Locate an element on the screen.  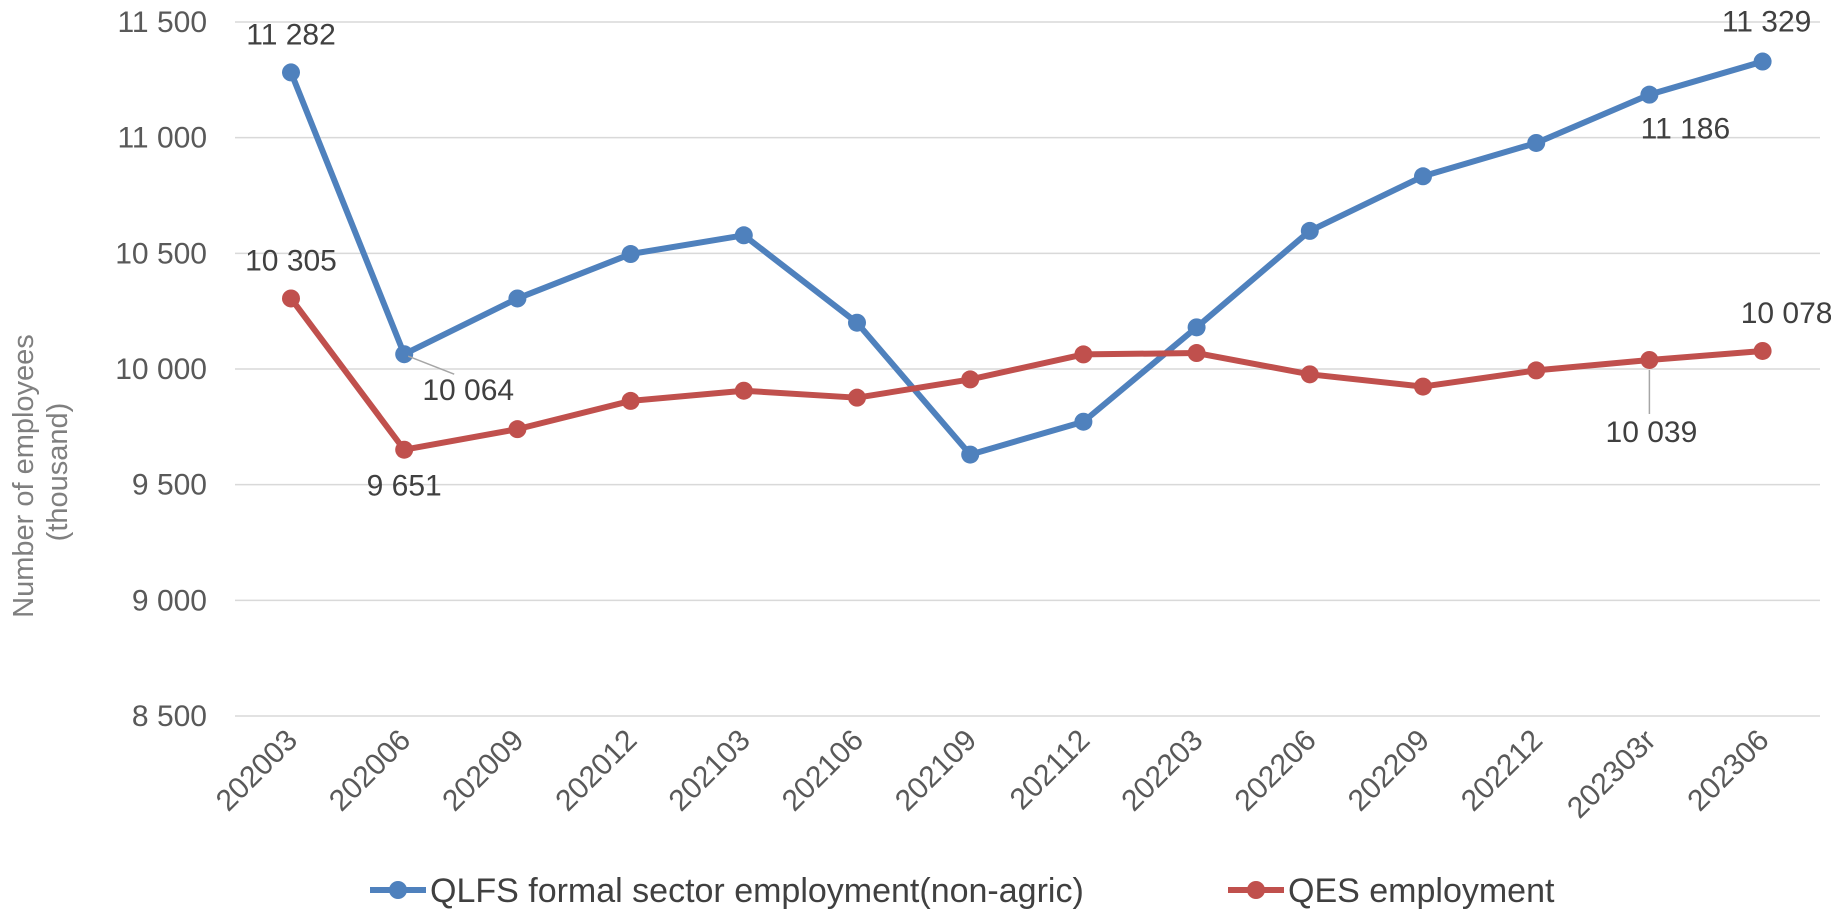
x-tick-label: 202103 is located at coordinates (710, 771).